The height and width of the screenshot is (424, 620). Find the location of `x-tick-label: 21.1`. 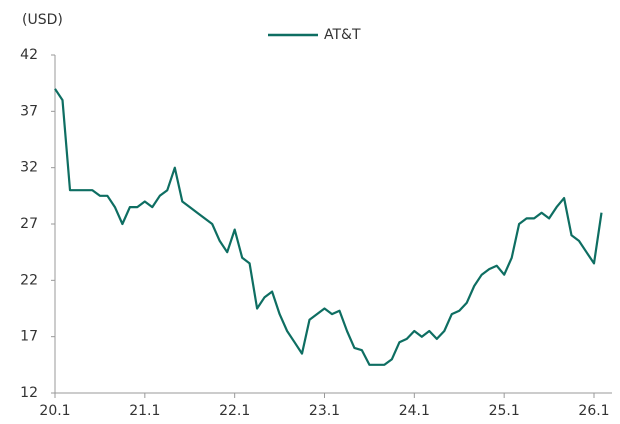

x-tick-label: 21.1 is located at coordinates (144, 411).